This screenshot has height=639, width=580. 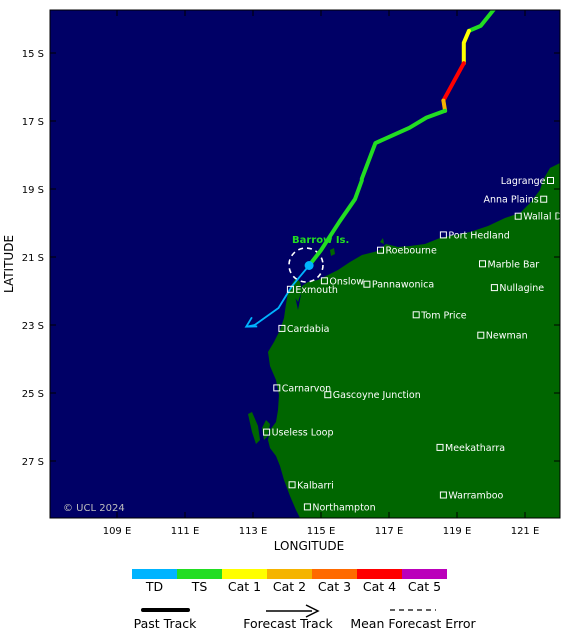 I want to click on town-marker: Anna Plains, so click(x=516, y=200).